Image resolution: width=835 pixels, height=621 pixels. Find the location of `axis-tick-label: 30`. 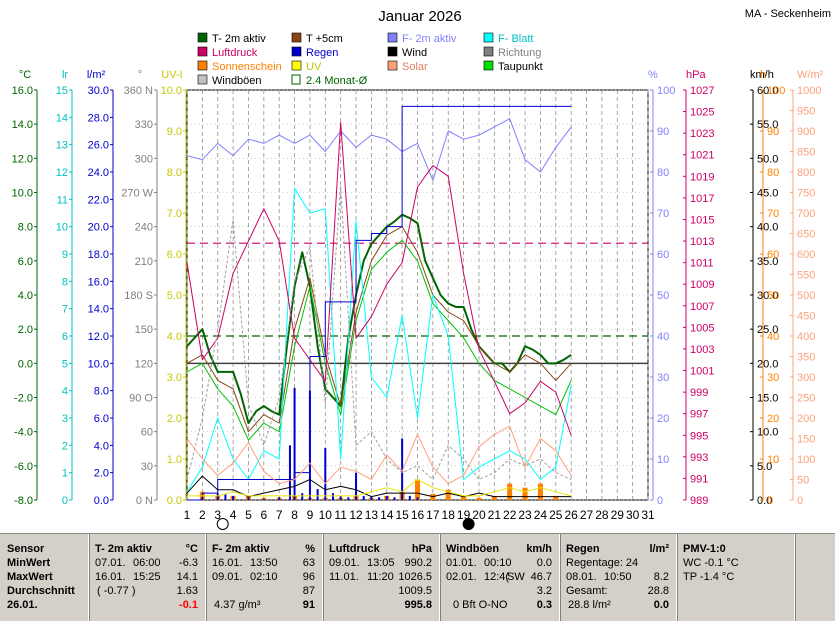

axis-tick-label: 30 is located at coordinates (147, 467).